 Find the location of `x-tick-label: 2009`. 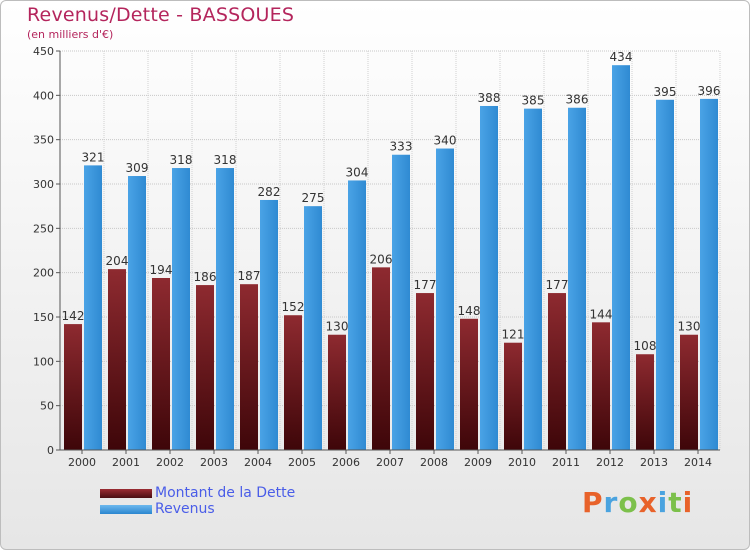

x-tick-label: 2009 is located at coordinates (478, 462).